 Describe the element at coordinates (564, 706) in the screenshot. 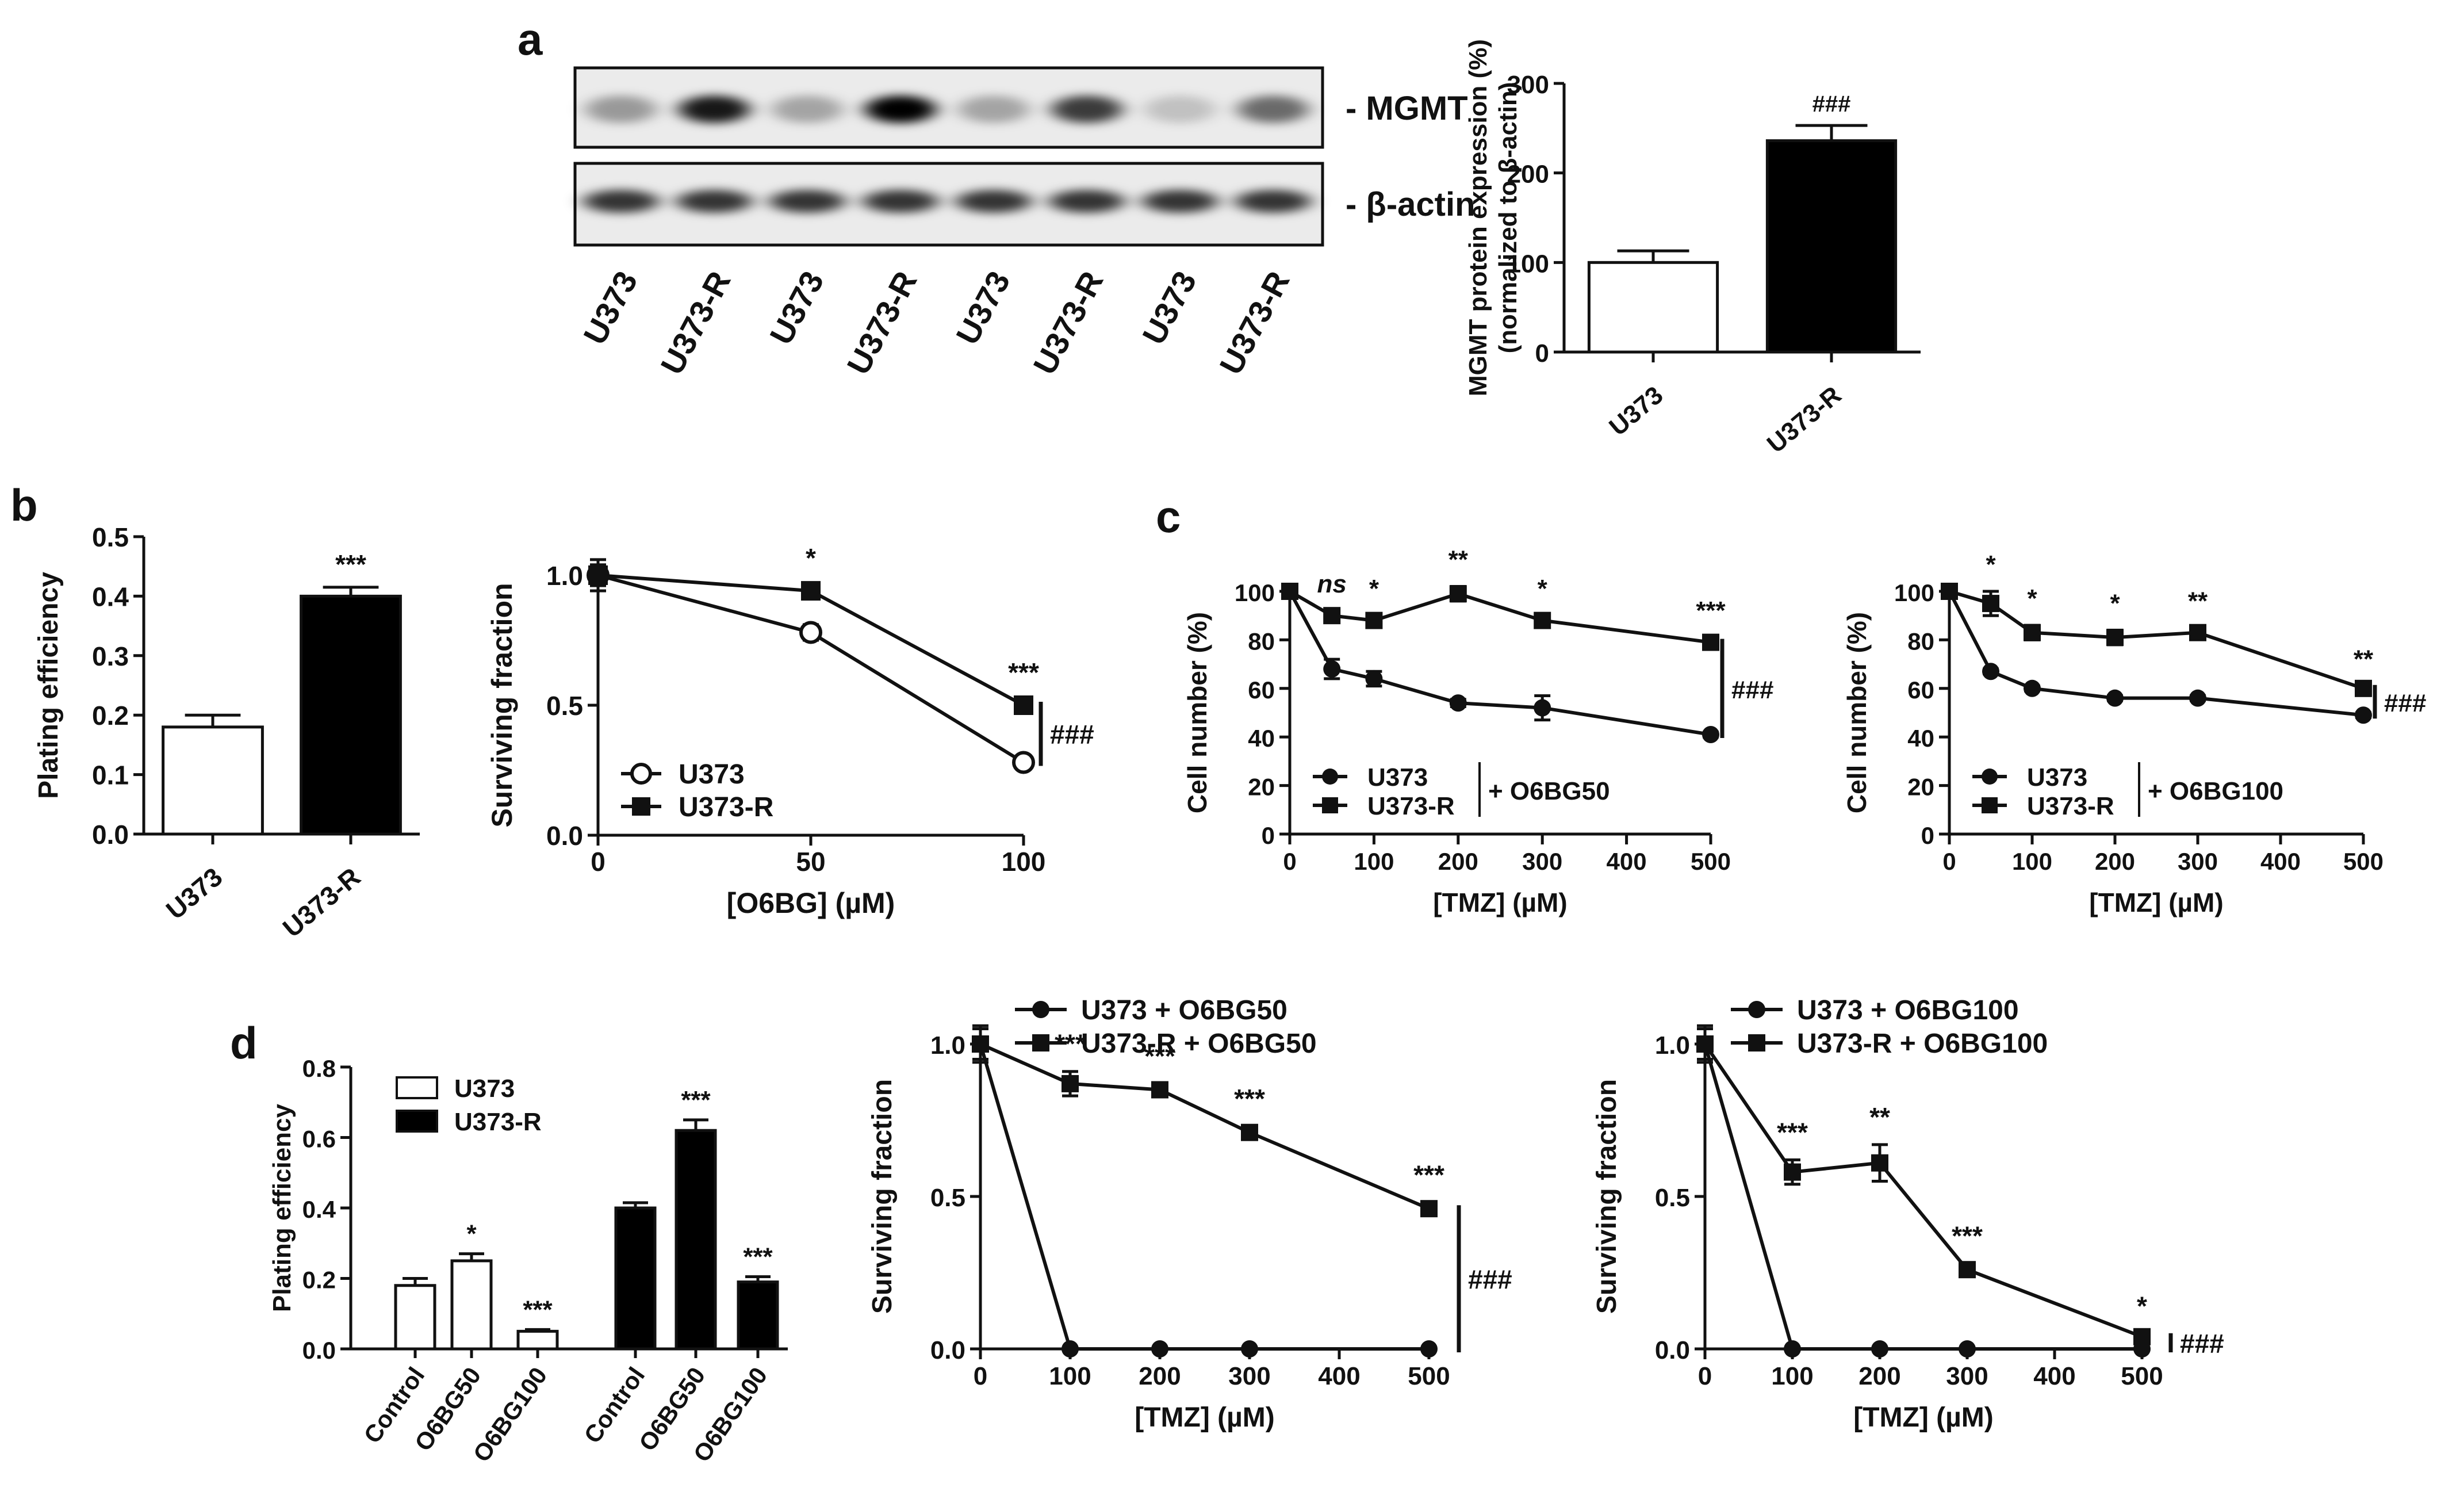

I see `y-tick-label: 0.5` at that location.